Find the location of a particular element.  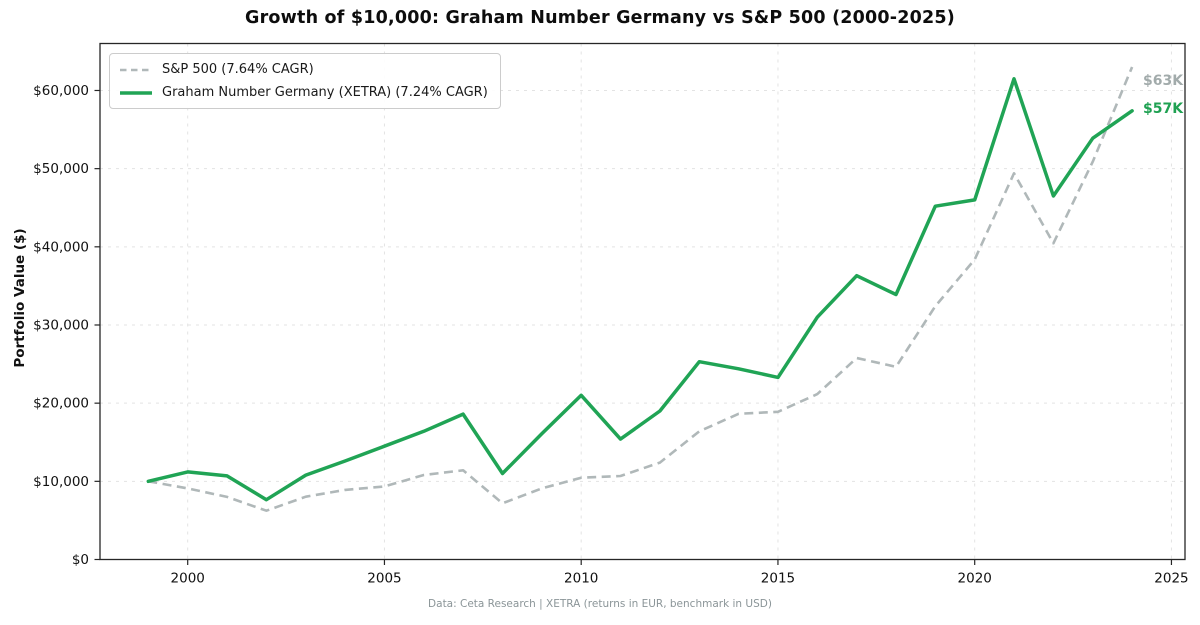

dashed-line-sample-icon is located at coordinates (136, 69).